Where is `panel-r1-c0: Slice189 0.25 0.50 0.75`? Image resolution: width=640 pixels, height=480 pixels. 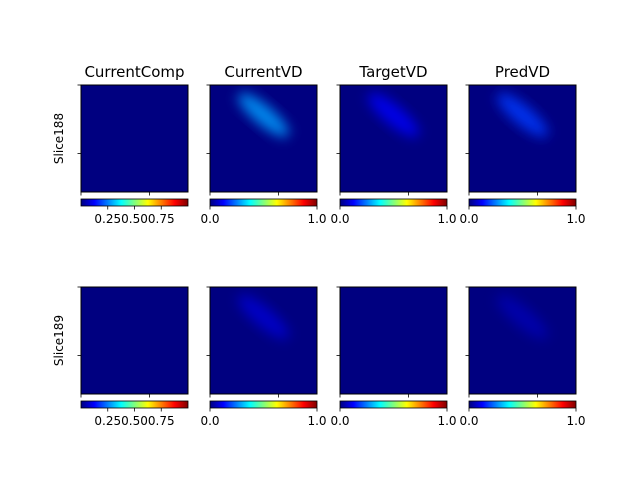 panel-r1-c0: Slice189 0.25 0.50 0.75 is located at coordinates (120, 357).